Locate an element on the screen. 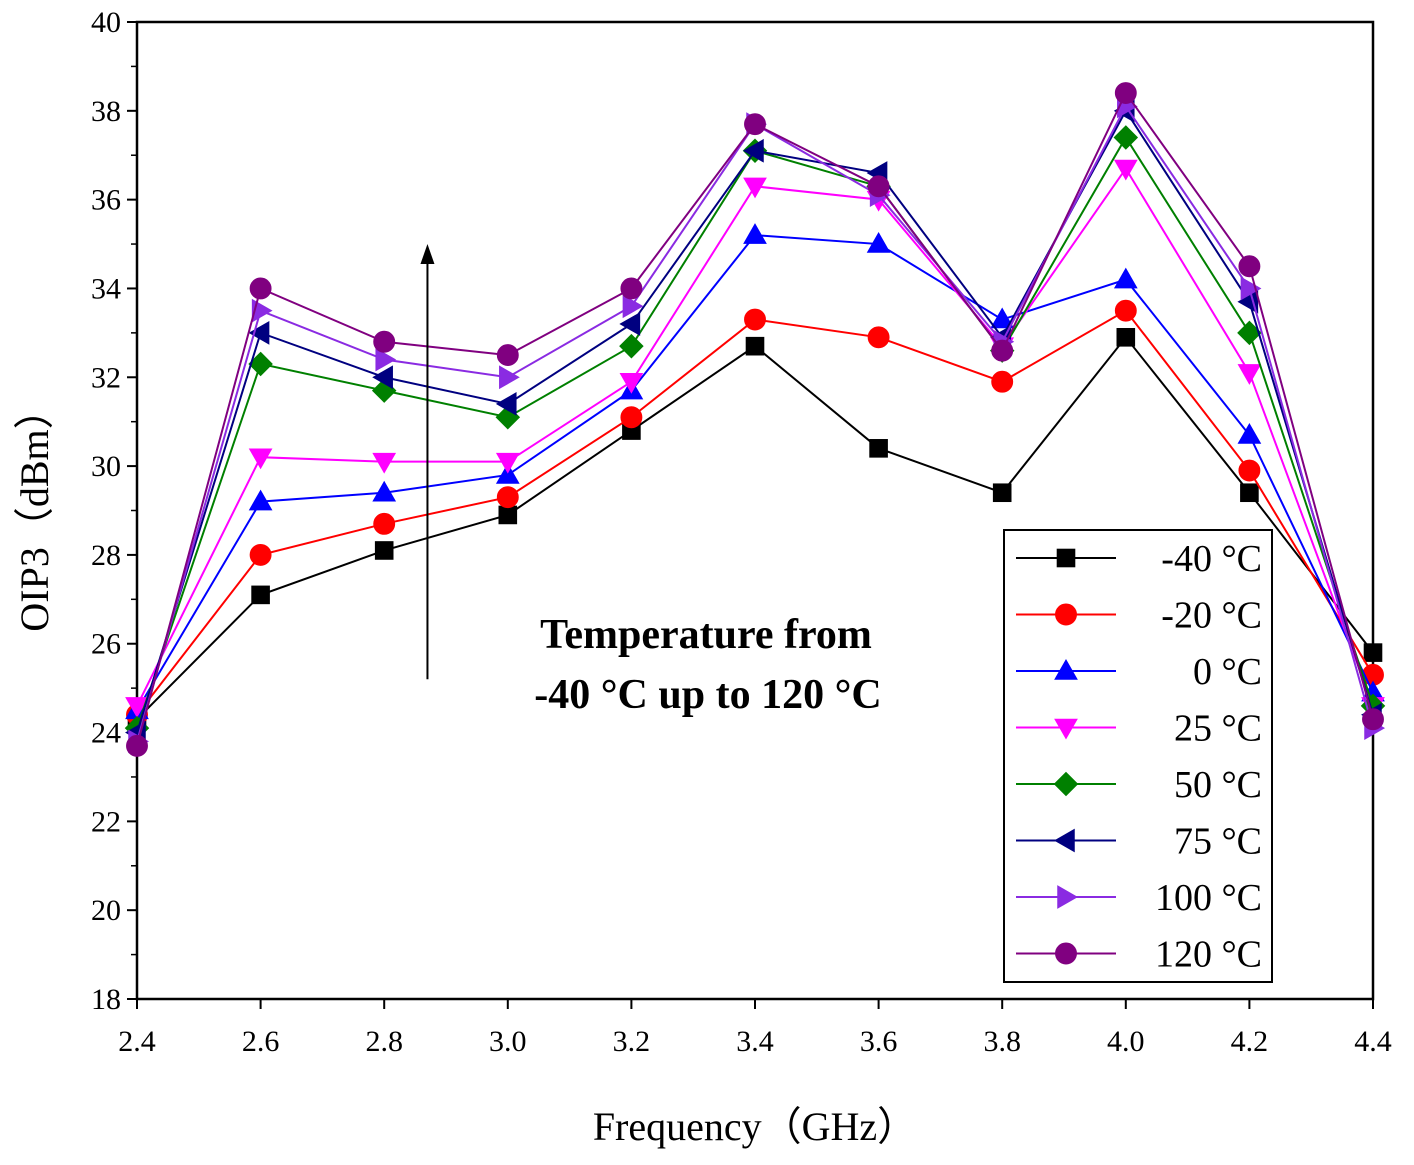 The image size is (1414, 1165). x-tick-label: 3.0 is located at coordinates (508, 1041).